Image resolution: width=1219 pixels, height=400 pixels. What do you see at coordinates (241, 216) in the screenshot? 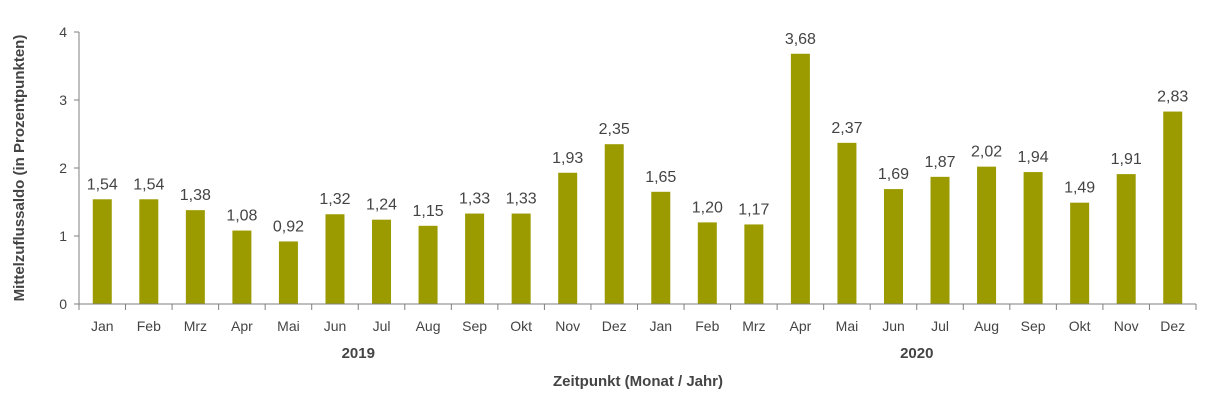
I see `data-label: 1,08` at bounding box center [241, 216].